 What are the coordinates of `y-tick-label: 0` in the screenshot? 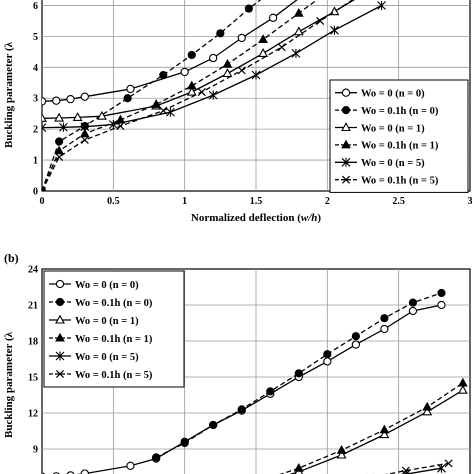 It's located at (35, 192).